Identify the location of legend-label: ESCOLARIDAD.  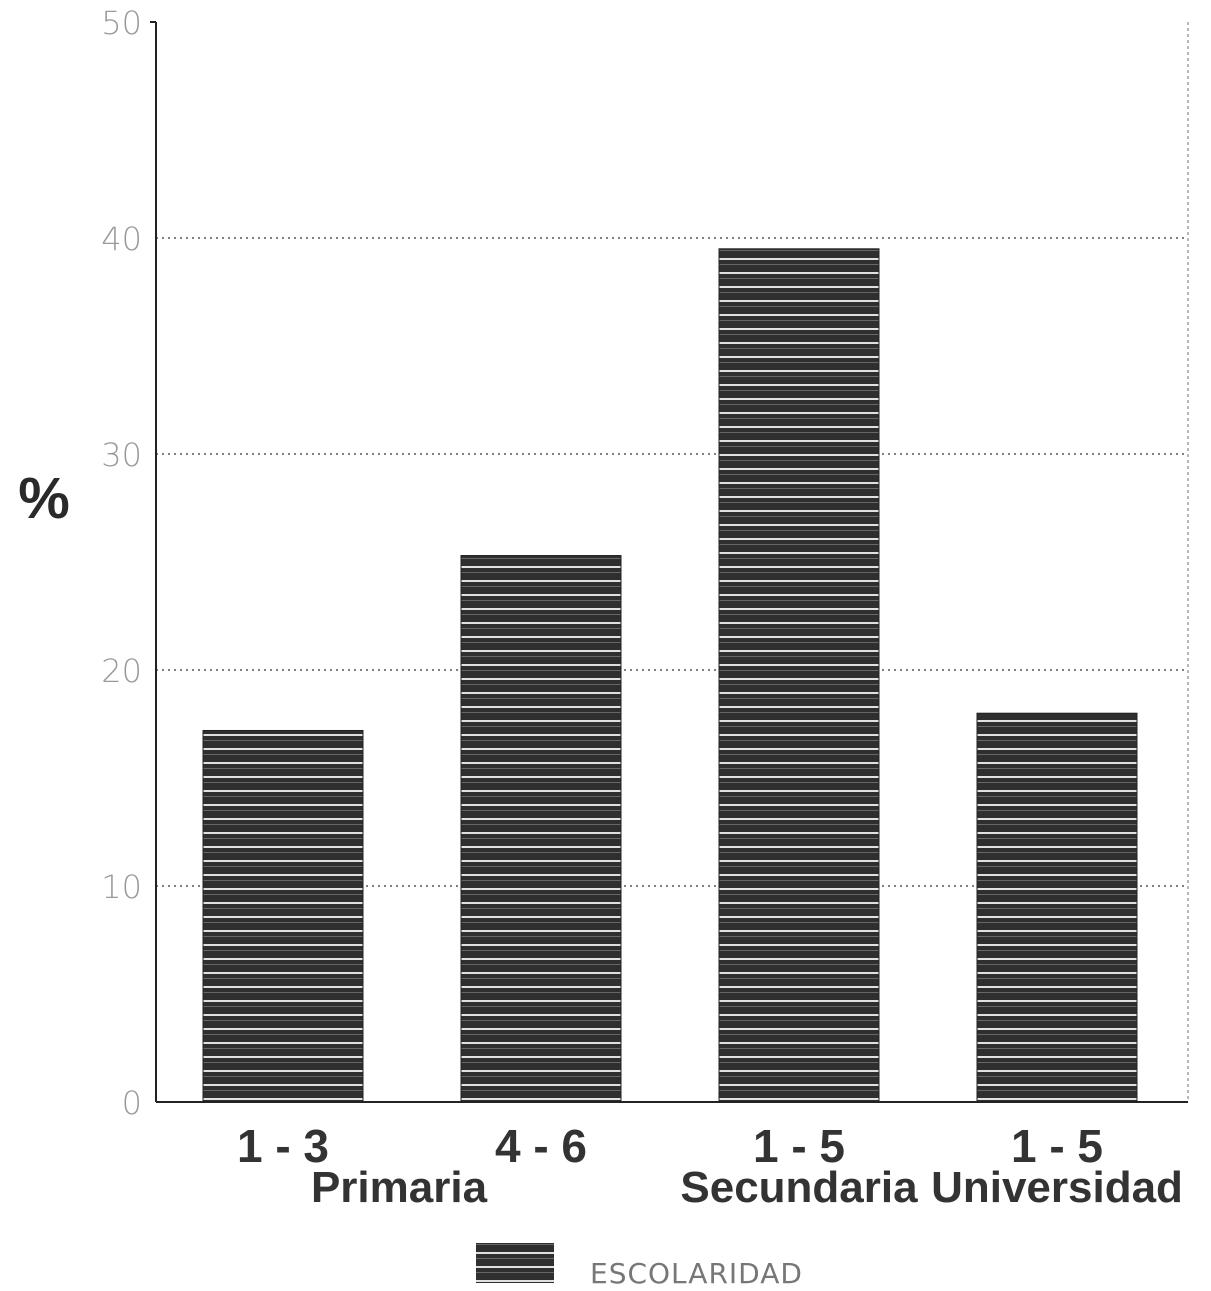
(696, 1273).